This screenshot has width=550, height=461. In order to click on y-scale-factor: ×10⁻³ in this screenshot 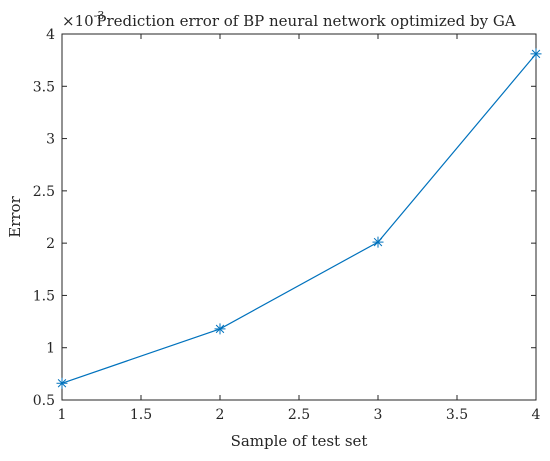, I will do `click(83, 19)`.